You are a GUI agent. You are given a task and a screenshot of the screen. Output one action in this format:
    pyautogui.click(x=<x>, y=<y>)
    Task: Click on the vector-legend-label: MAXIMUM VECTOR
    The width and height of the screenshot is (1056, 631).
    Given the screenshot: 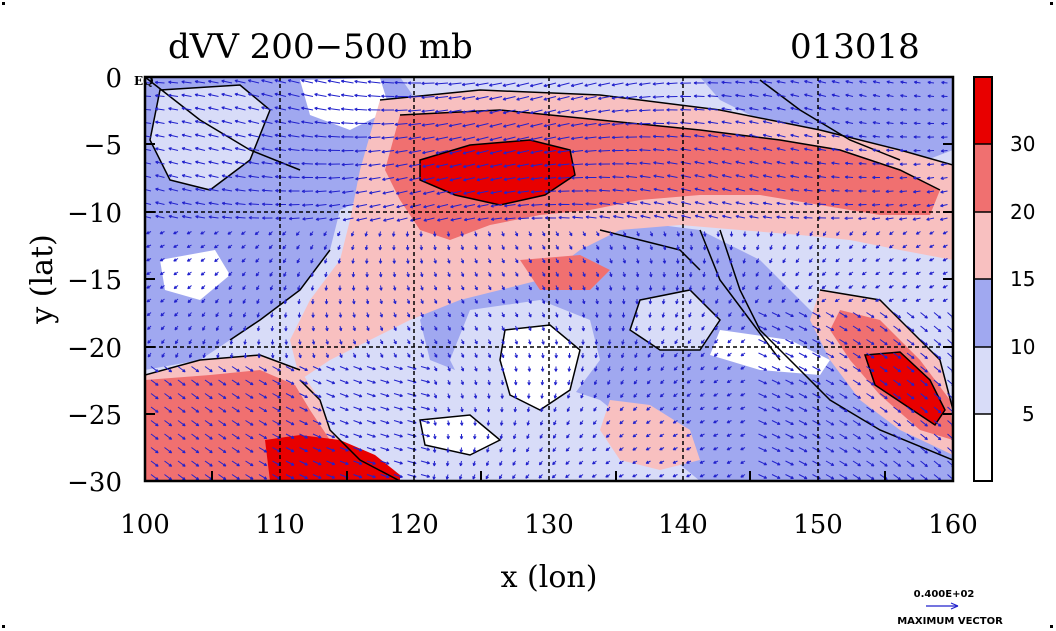 What is the action you would take?
    pyautogui.click(x=950, y=621)
    